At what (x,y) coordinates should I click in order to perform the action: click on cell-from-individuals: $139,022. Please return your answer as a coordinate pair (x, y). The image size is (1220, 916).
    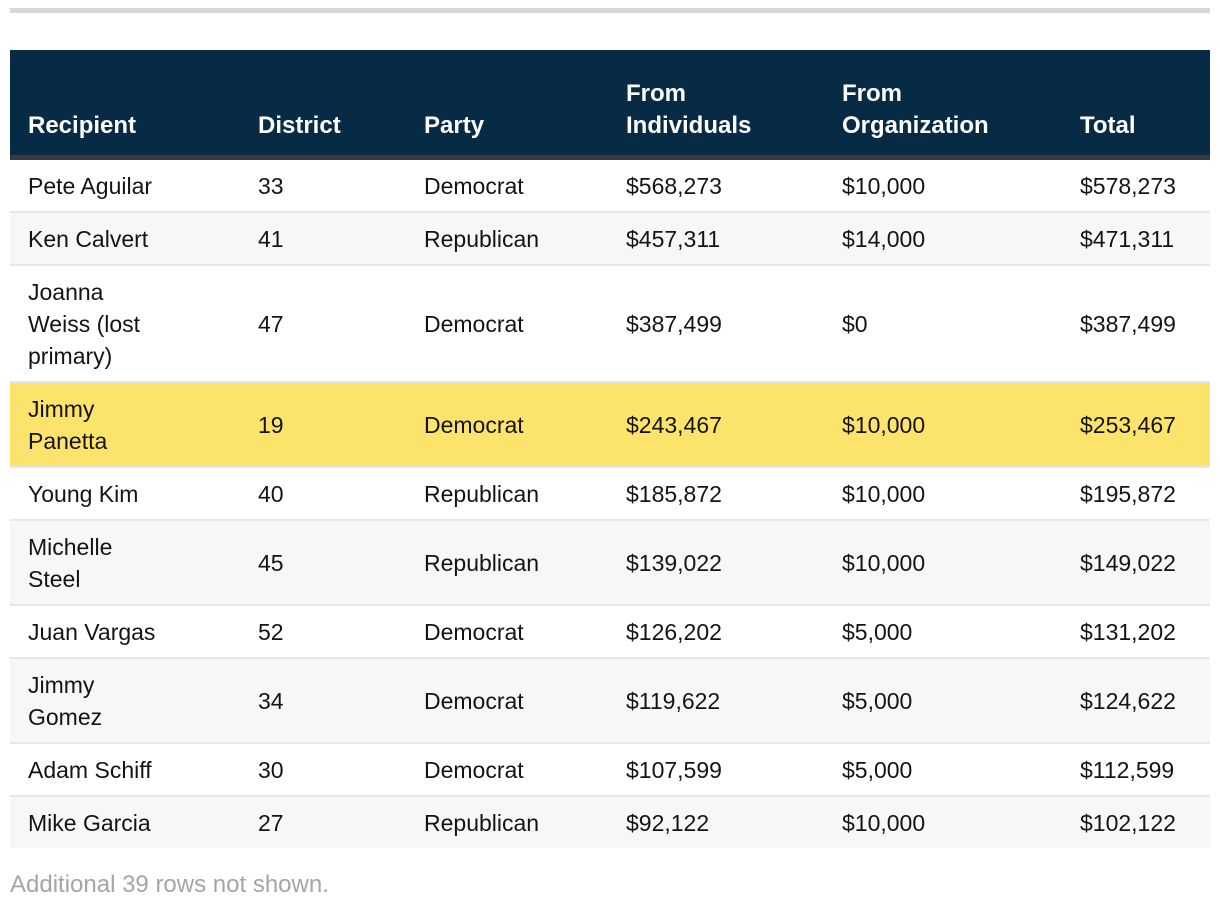
    Looking at the image, I should click on (674, 563).